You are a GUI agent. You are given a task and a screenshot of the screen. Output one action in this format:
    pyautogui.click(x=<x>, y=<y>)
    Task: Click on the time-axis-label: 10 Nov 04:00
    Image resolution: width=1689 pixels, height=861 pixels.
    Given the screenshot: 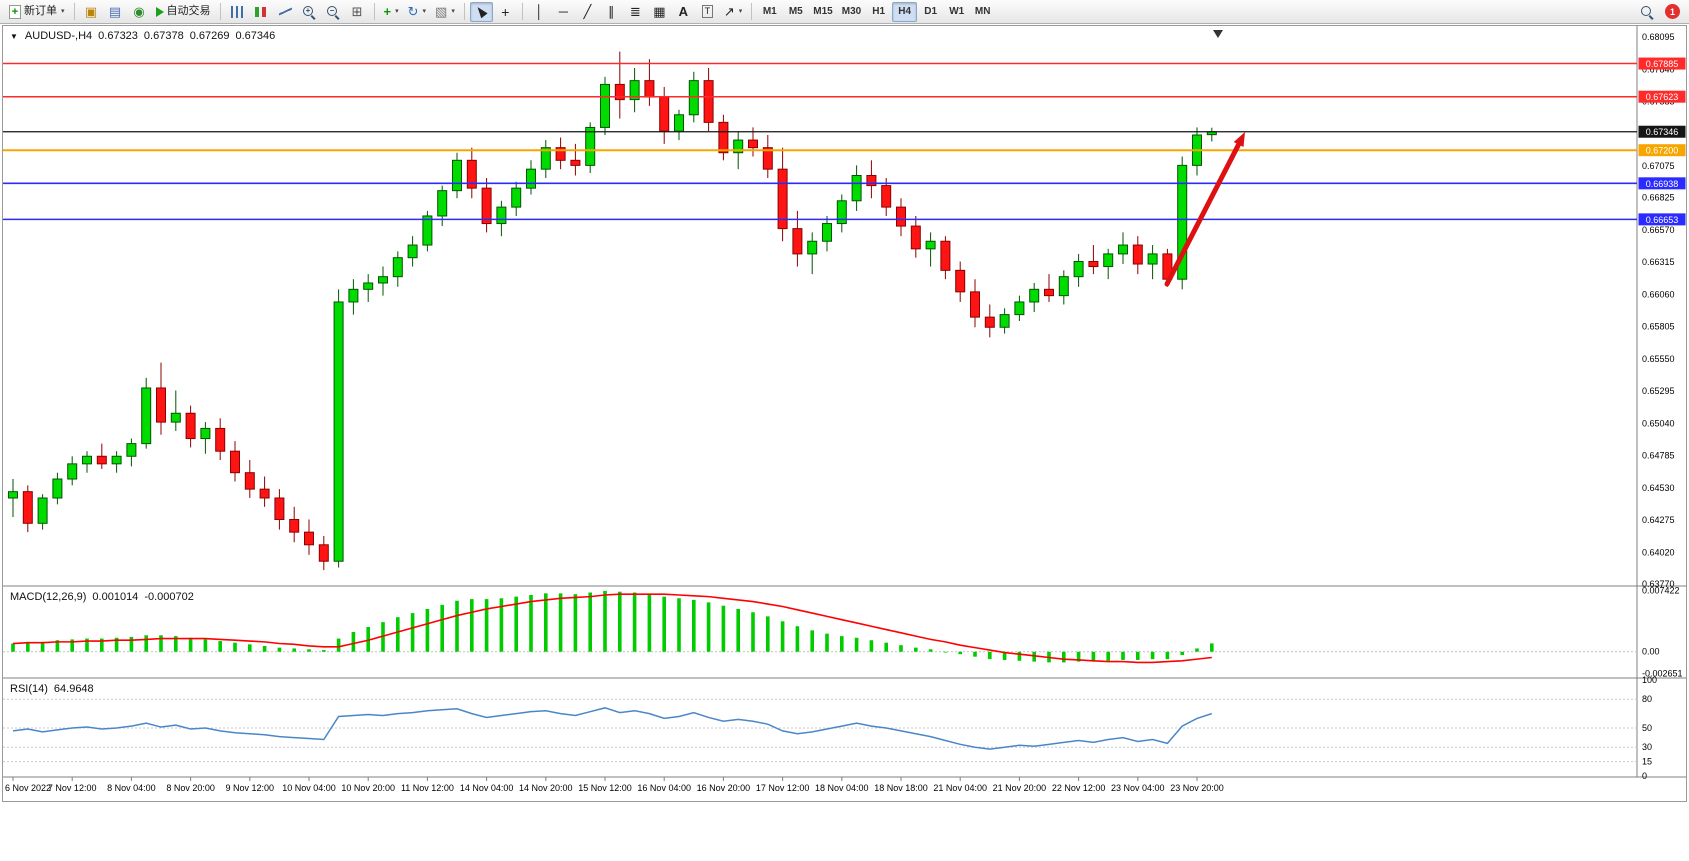 What is the action you would take?
    pyautogui.click(x=309, y=788)
    